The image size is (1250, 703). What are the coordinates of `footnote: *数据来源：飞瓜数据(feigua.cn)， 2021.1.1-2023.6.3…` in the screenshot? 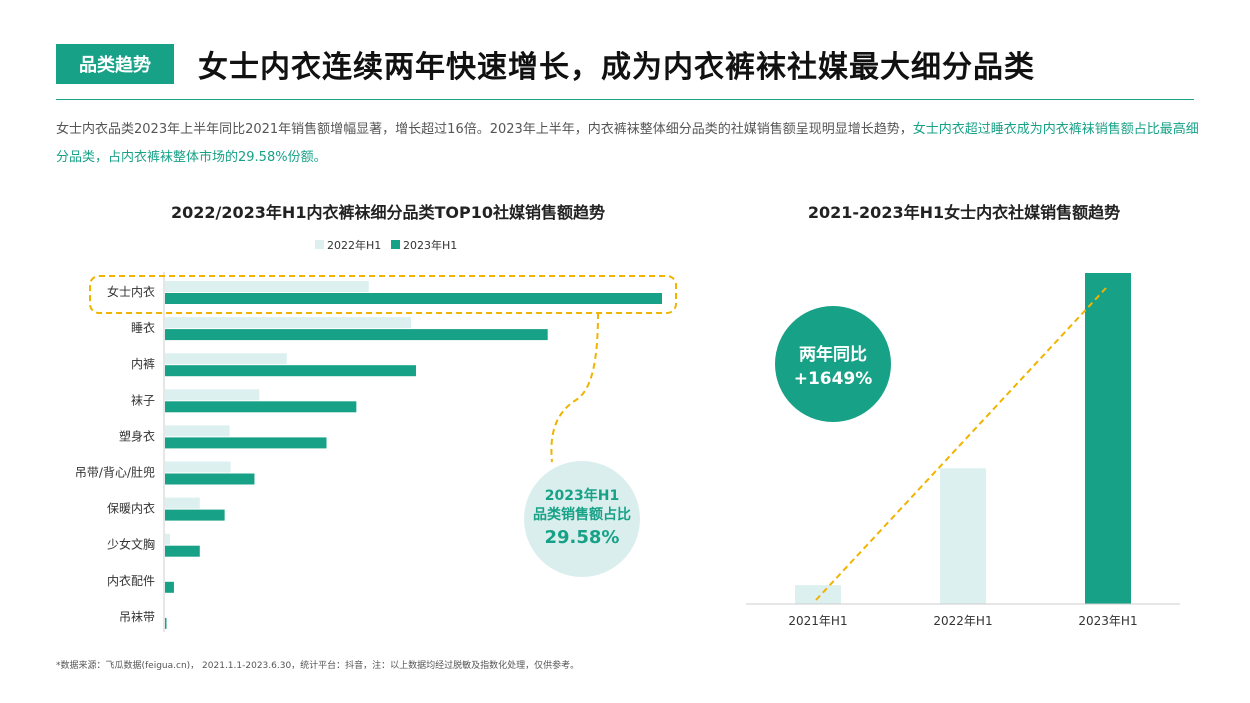 It's located at (318, 666).